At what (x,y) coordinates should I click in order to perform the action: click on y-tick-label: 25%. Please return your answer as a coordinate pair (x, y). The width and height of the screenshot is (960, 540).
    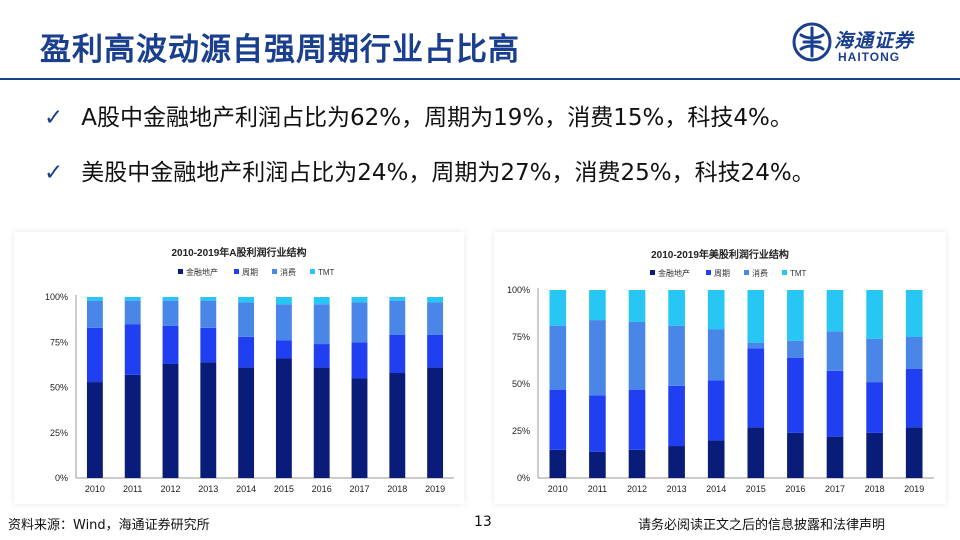
    Looking at the image, I should click on (521, 431).